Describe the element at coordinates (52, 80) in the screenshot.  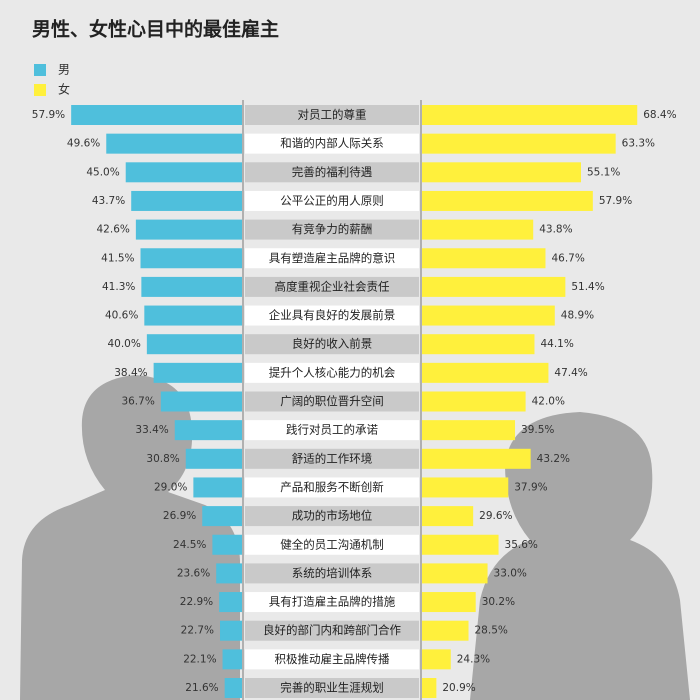
I see `legend: 男女` at that location.